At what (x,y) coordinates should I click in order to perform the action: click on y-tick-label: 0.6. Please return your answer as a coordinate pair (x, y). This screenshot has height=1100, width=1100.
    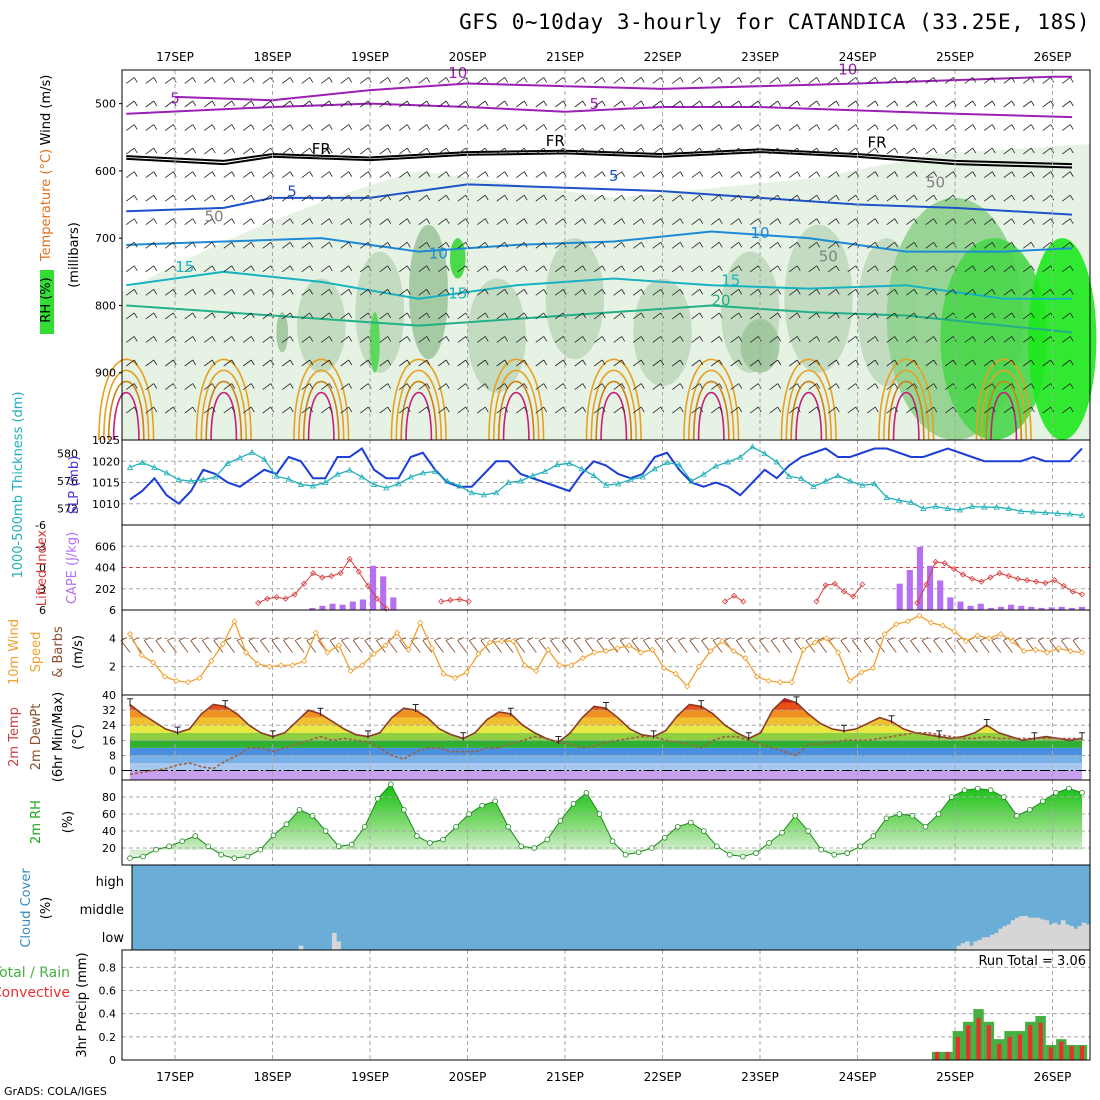
    Looking at the image, I should click on (108, 991).